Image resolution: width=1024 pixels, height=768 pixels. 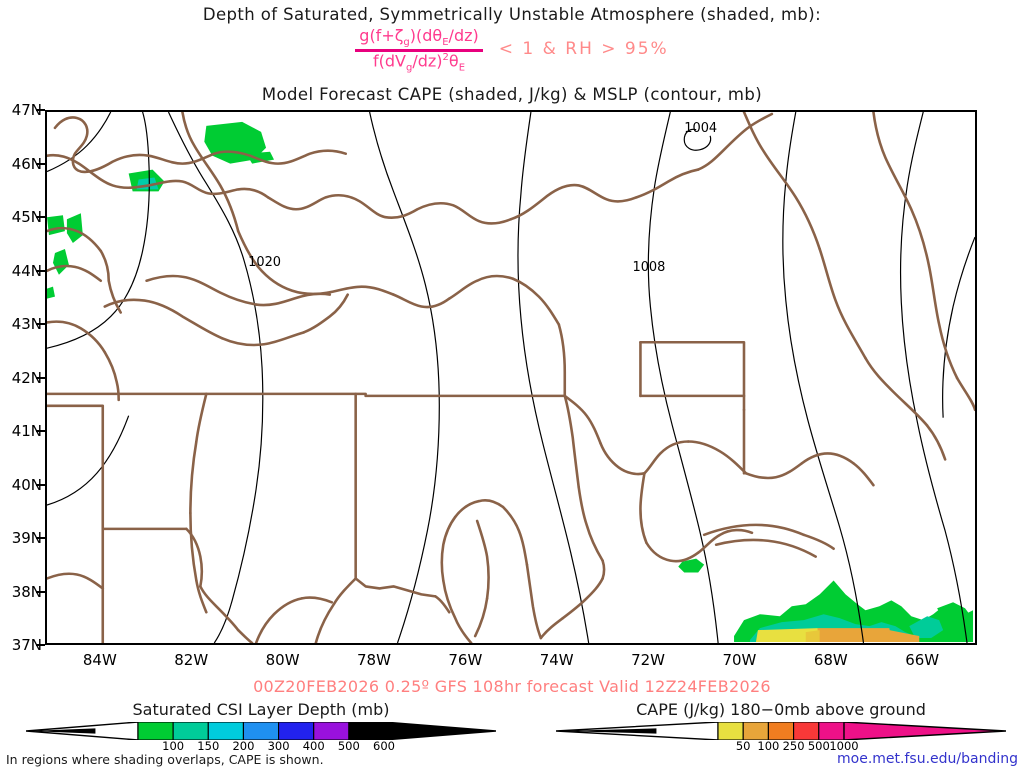 What do you see at coordinates (26, 484) in the screenshot?
I see `lat-label-40N: 40N` at bounding box center [26, 484].